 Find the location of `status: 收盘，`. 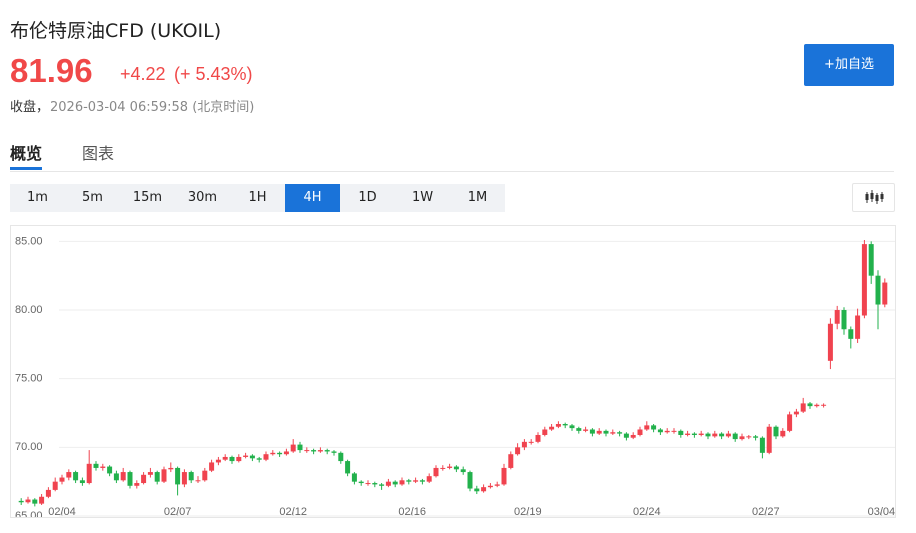

status: 收盘， is located at coordinates (30, 107).